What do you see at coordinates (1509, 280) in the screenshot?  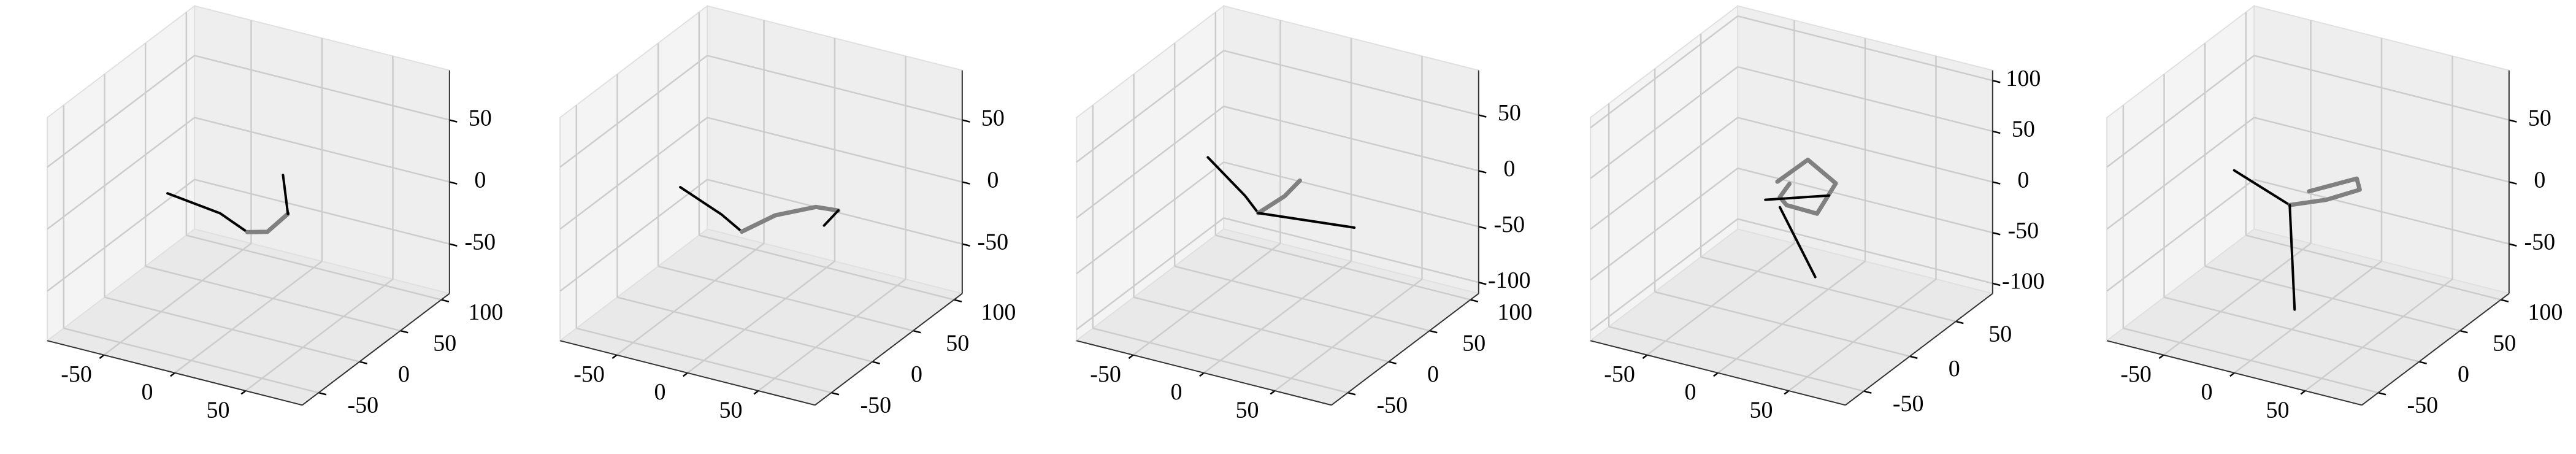 I see `z-tick-label: -100` at bounding box center [1509, 280].